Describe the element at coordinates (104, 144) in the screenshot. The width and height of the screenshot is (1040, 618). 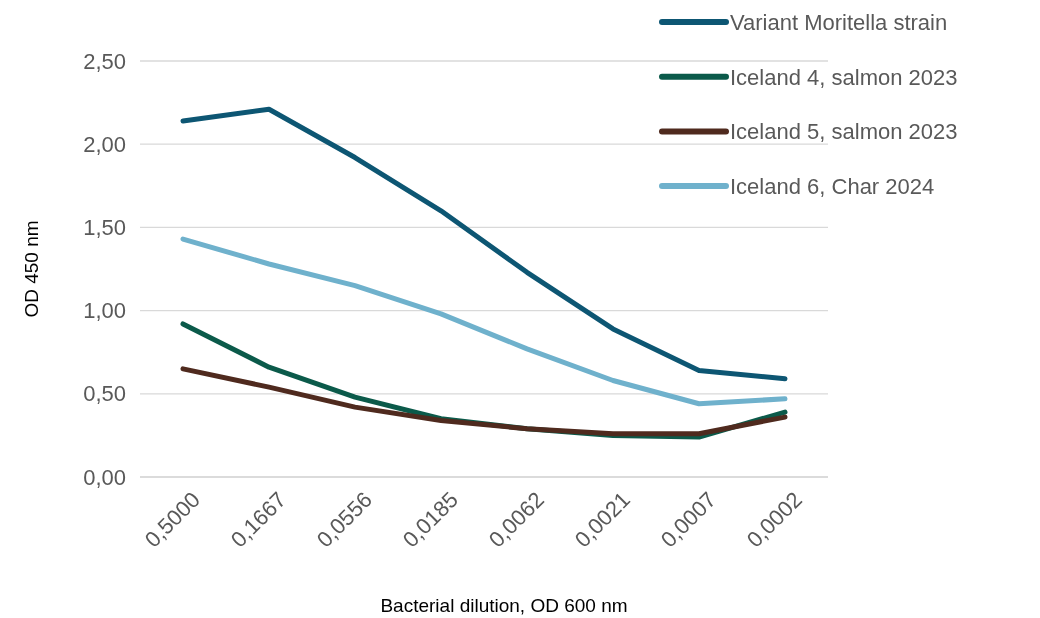
I see `y-tick-label: 2,00` at that location.